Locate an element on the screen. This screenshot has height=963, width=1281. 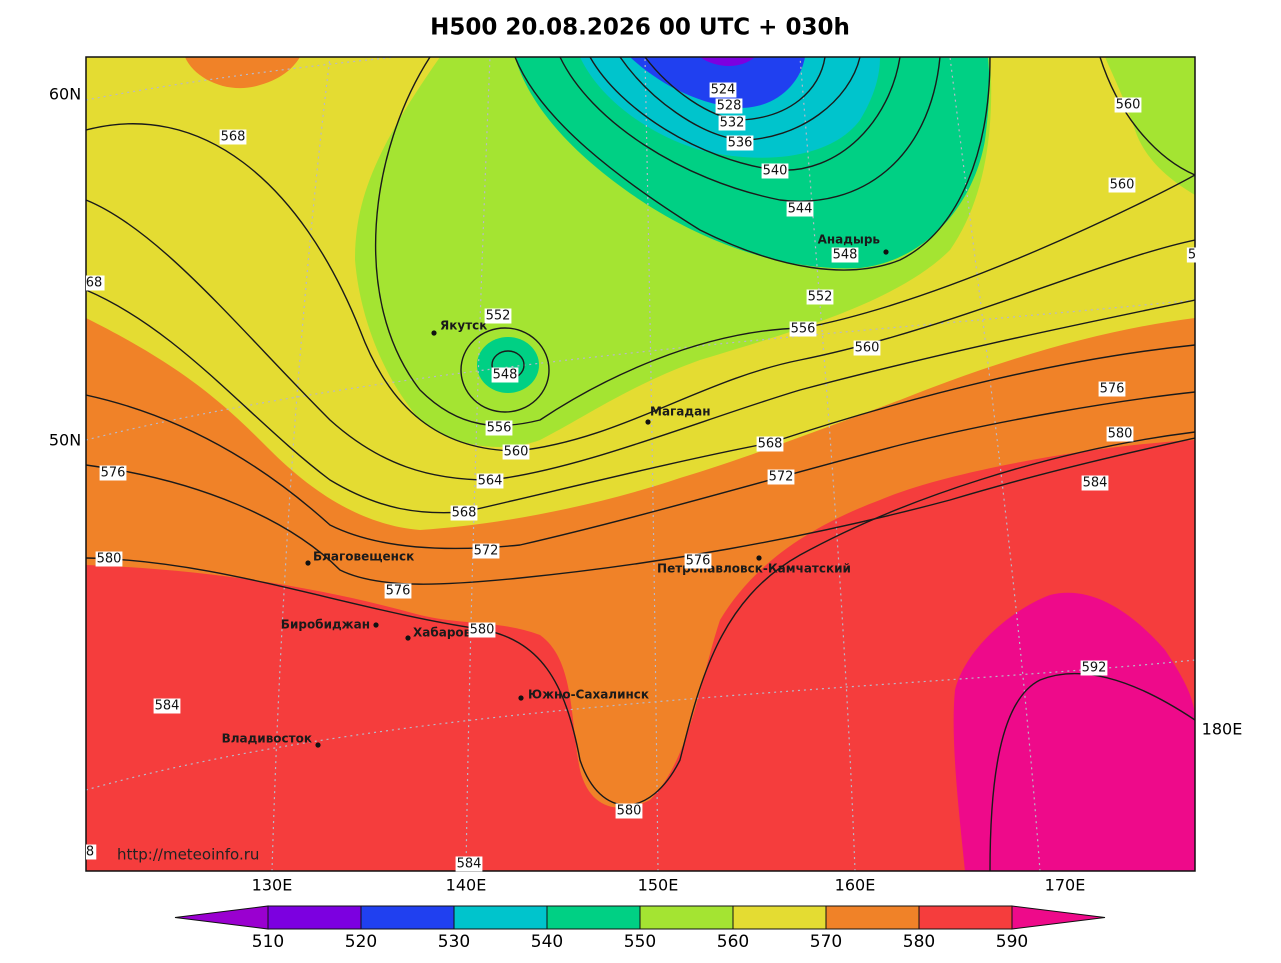
lon-label: 140E is located at coordinates (466, 885).